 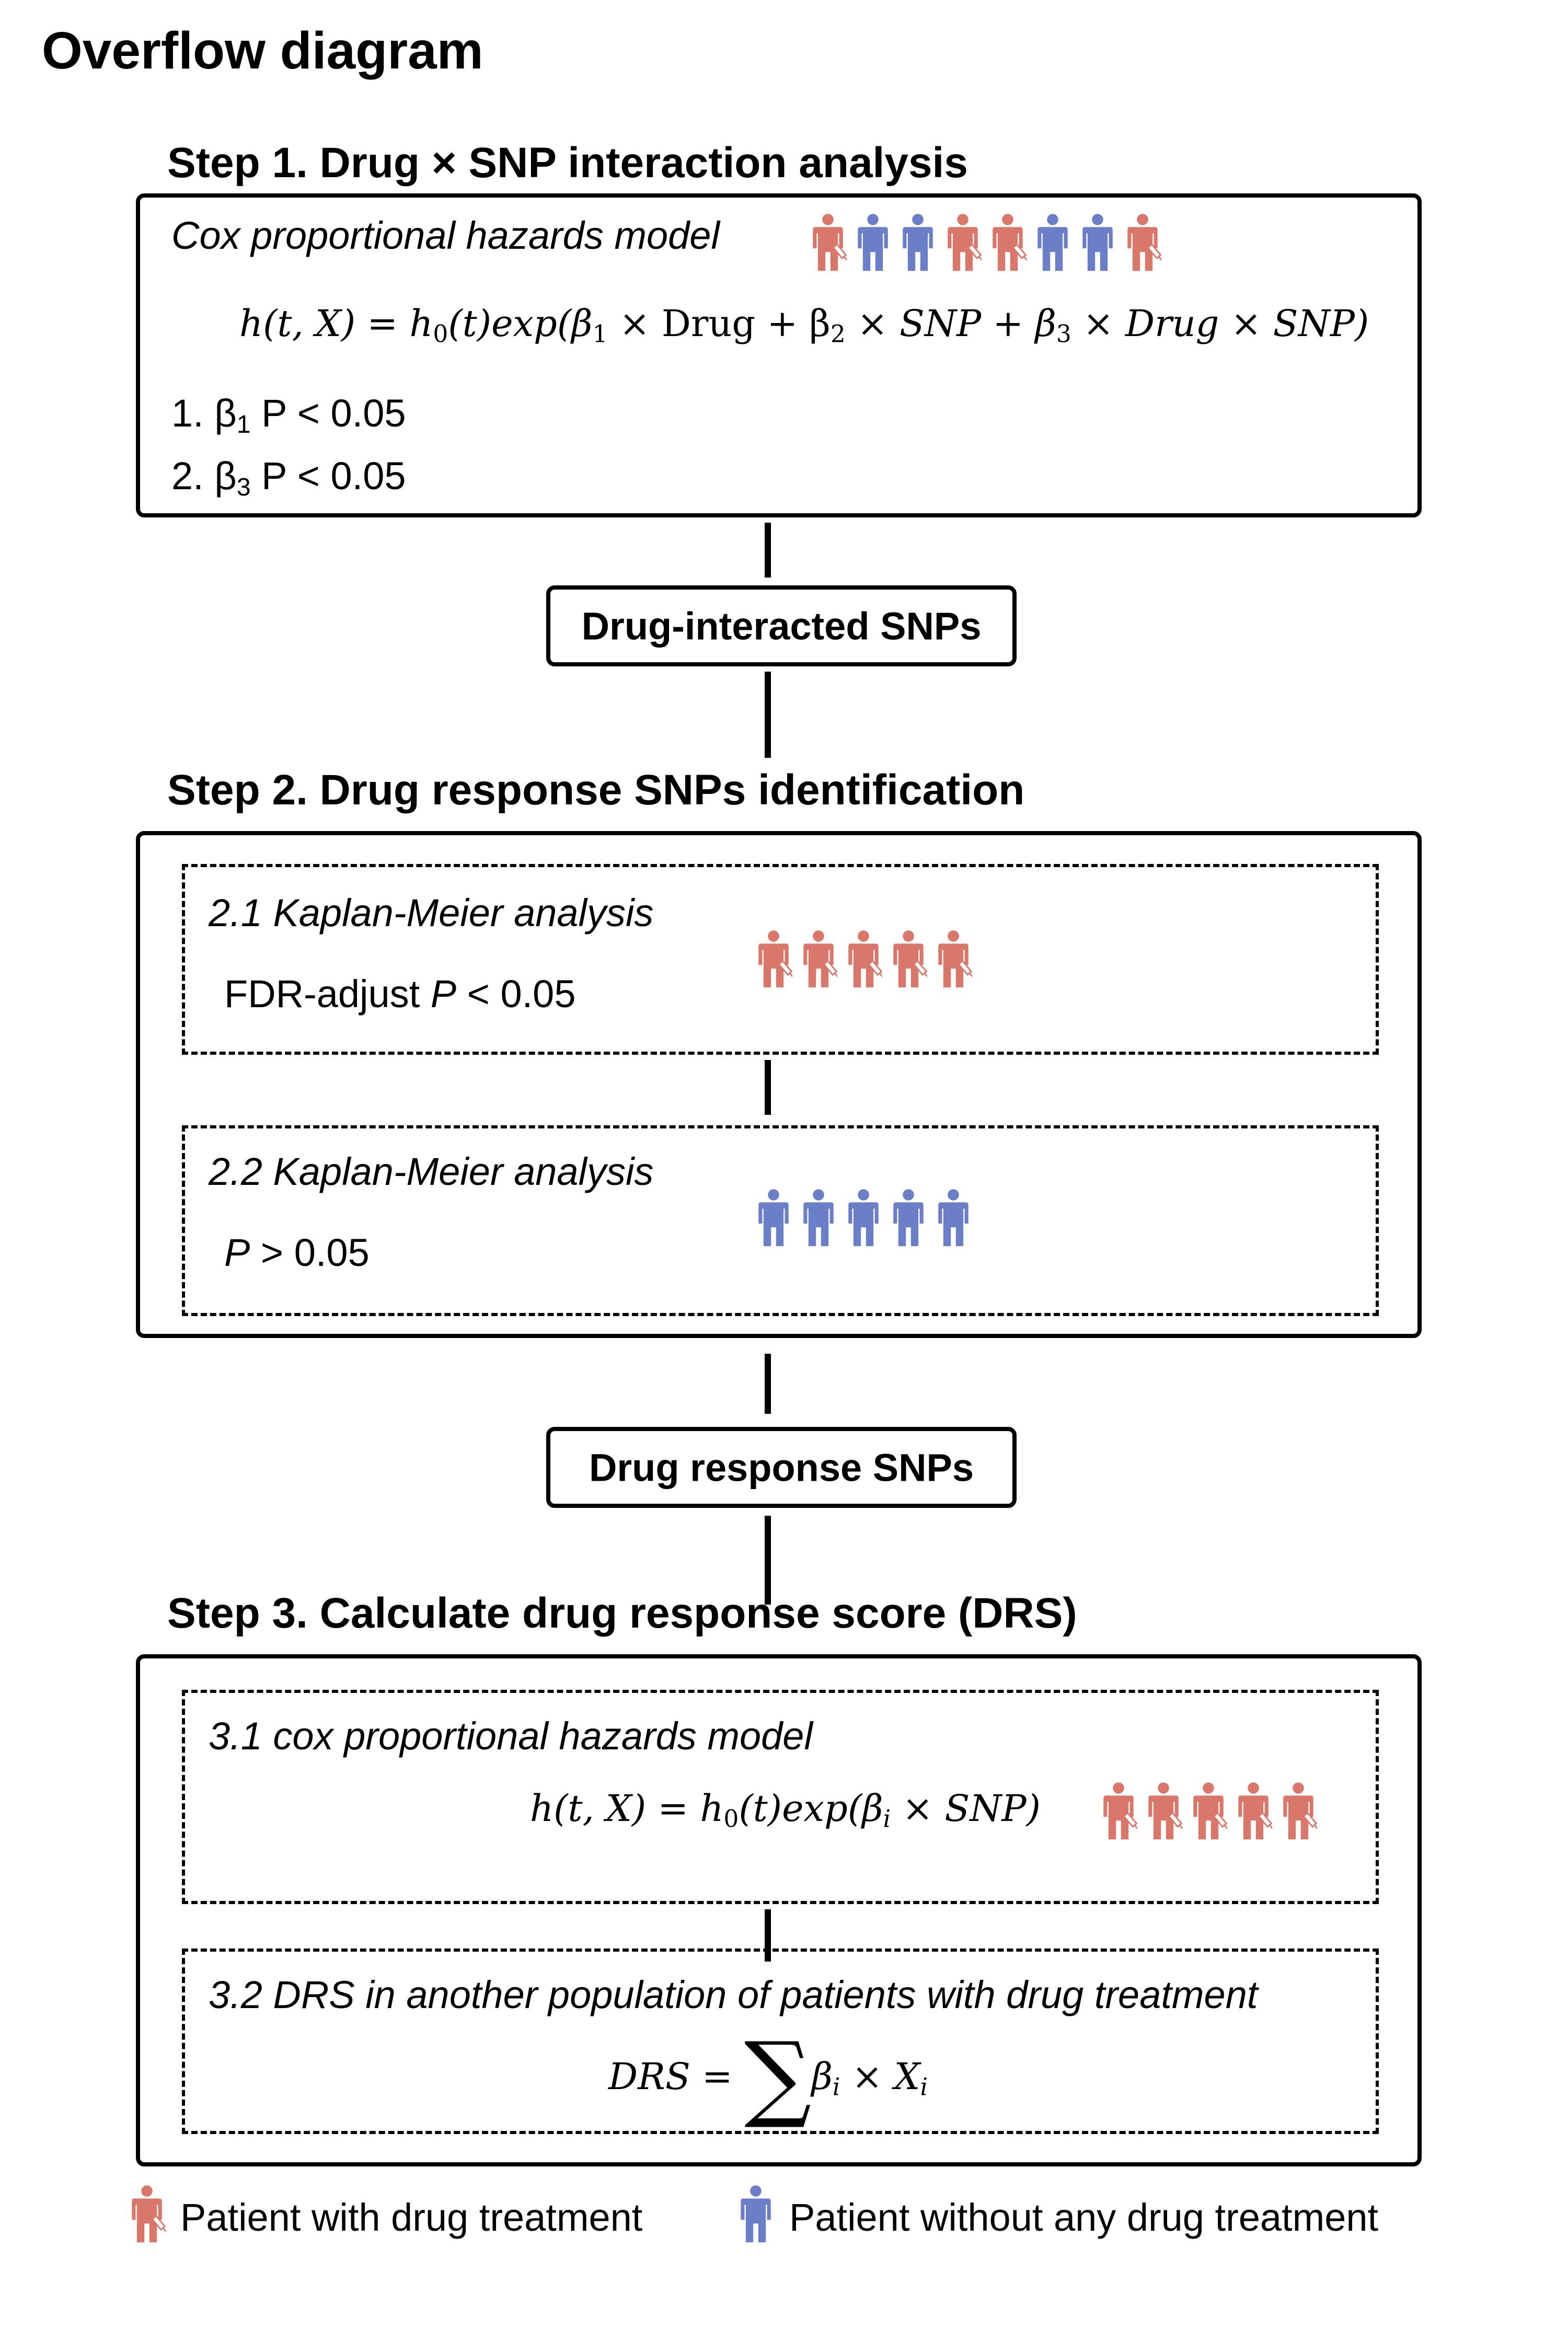 I want to click on formula-part: × X, so click(x=880, y=2076).